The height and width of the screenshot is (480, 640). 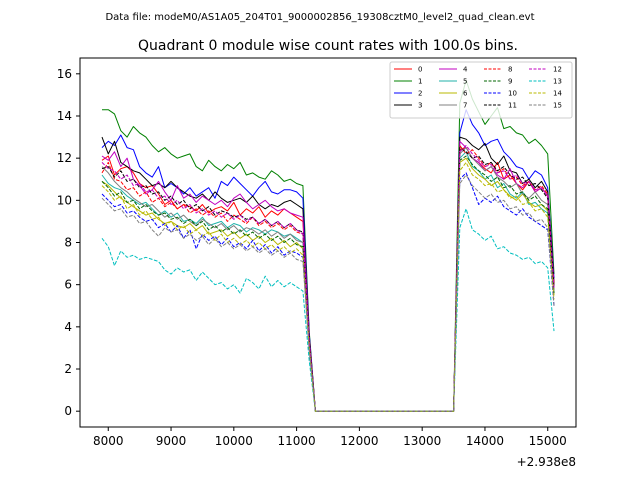 I want to click on legend-label-5: 5, so click(x=465, y=82).